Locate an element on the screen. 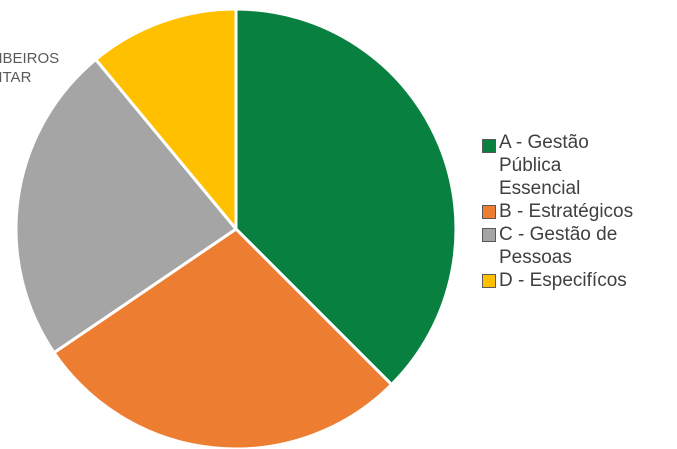 The height and width of the screenshot is (449, 677). legend-label-d: D - Especifícos is located at coordinates (563, 280).